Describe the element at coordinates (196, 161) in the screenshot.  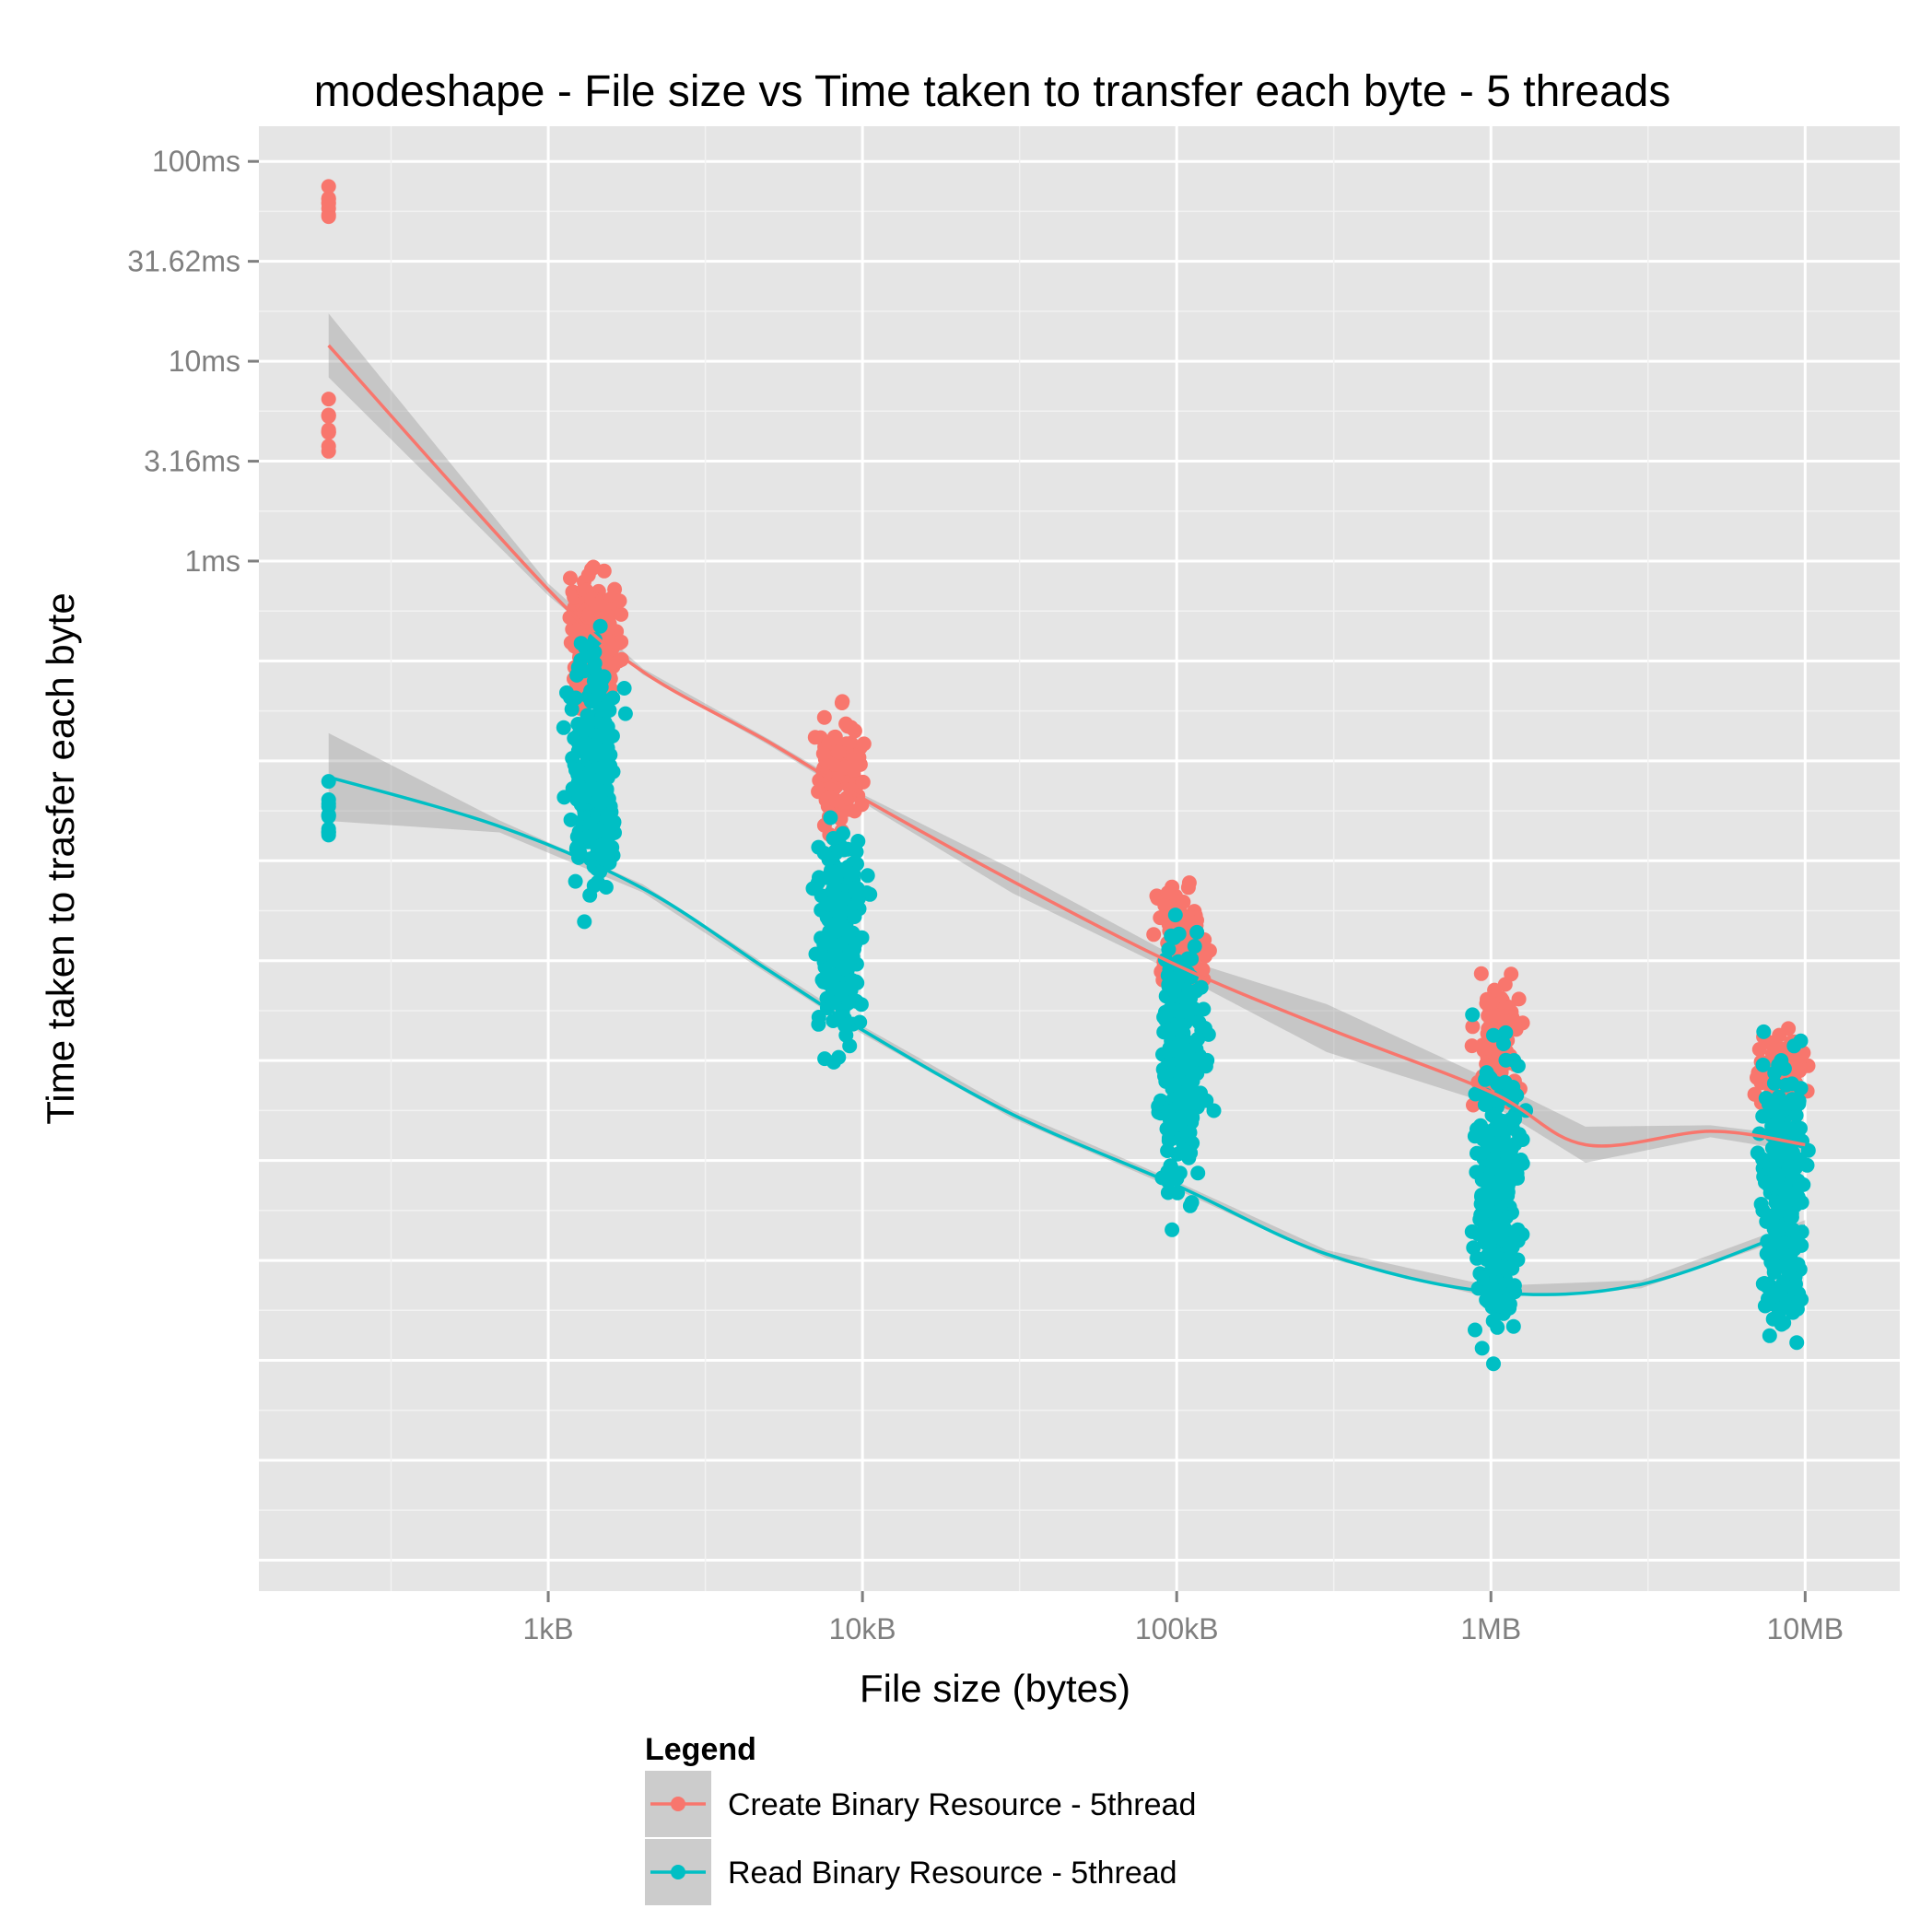
I see `y-tick-label: 100ms` at that location.